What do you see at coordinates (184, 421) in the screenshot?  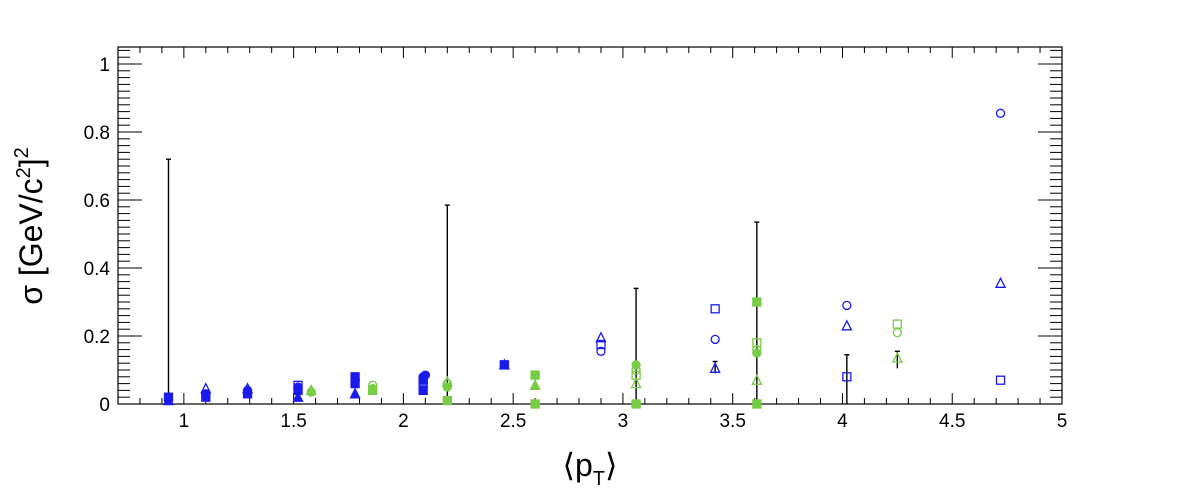 I see `x-tick-label: 1` at bounding box center [184, 421].